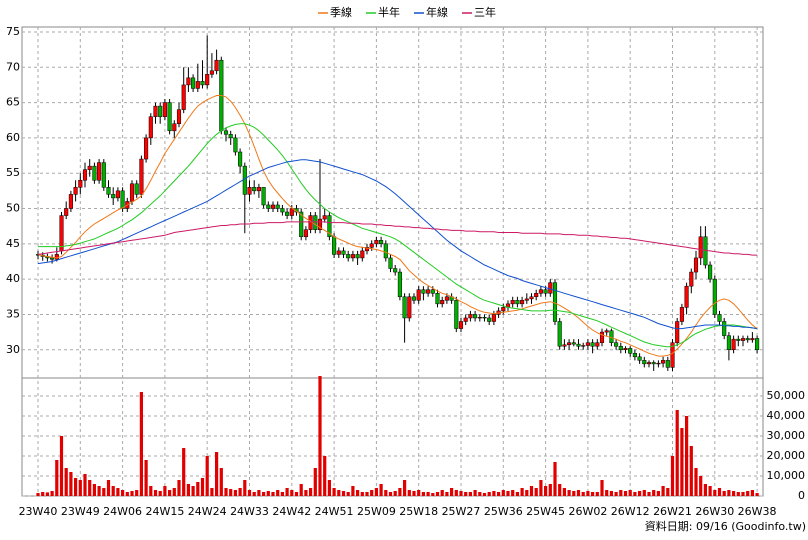 This screenshot has height=540, width=808. Describe the element at coordinates (13, 243) in the screenshot. I see `y-tick-label: 45` at that location.